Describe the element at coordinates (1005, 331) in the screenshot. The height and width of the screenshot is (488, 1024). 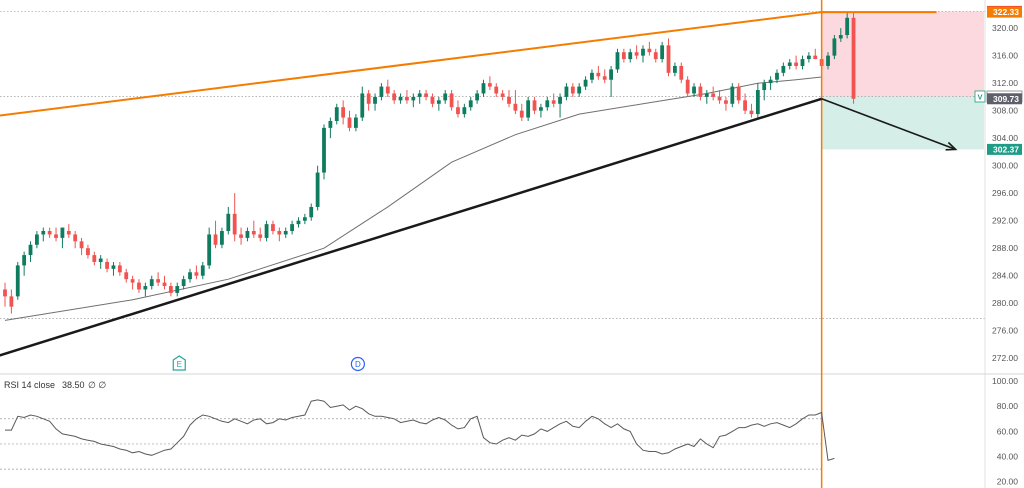
I see `y-tick-label: 276.00` at that location.